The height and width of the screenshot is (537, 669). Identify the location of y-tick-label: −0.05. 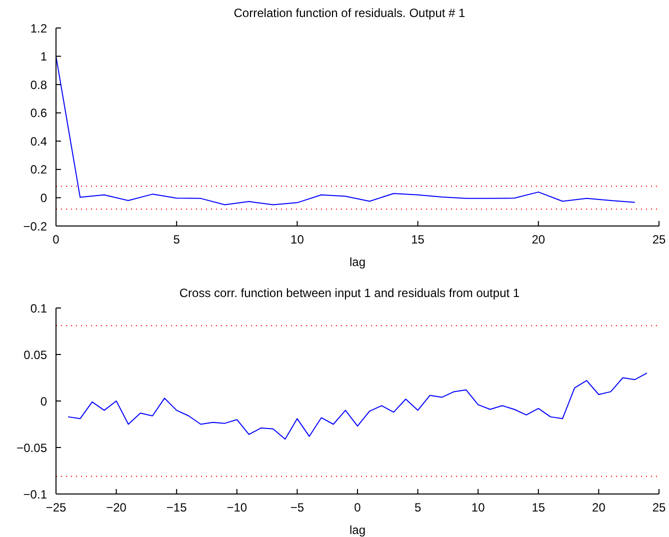
(32, 447).